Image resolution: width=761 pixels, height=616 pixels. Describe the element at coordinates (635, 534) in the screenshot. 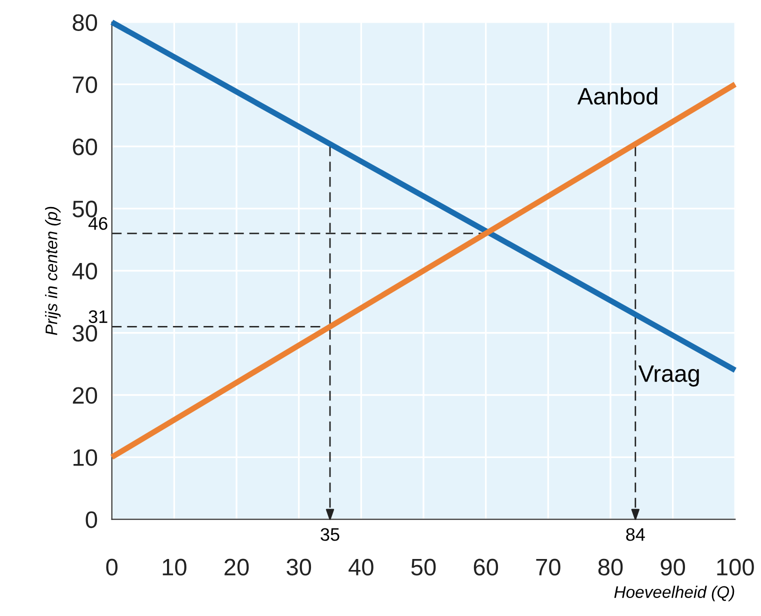

I see `annotation: 84` at that location.